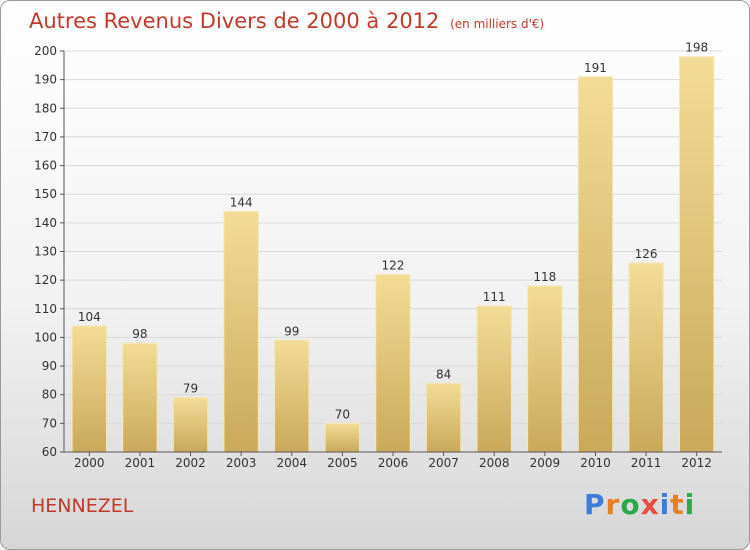 This screenshot has width=750, height=550. Describe the element at coordinates (89, 317) in the screenshot. I see `bar-value-label: 104` at that location.